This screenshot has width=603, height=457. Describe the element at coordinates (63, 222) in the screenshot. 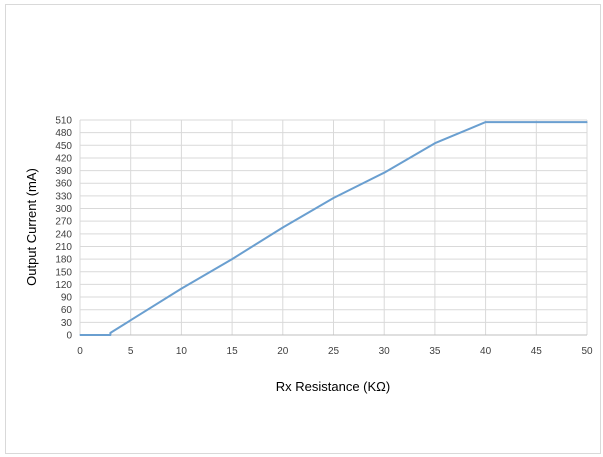

I see `y-tick-label: 270` at that location.